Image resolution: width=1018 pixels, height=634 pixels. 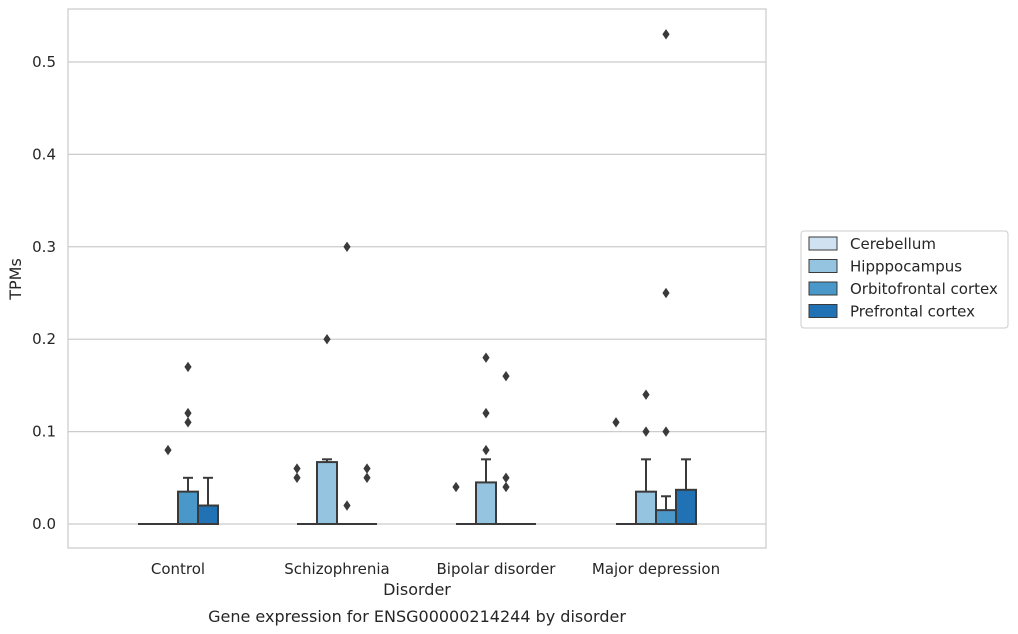 What do you see at coordinates (44, 432) in the screenshot?
I see `y-tick-label: 0.1` at bounding box center [44, 432].